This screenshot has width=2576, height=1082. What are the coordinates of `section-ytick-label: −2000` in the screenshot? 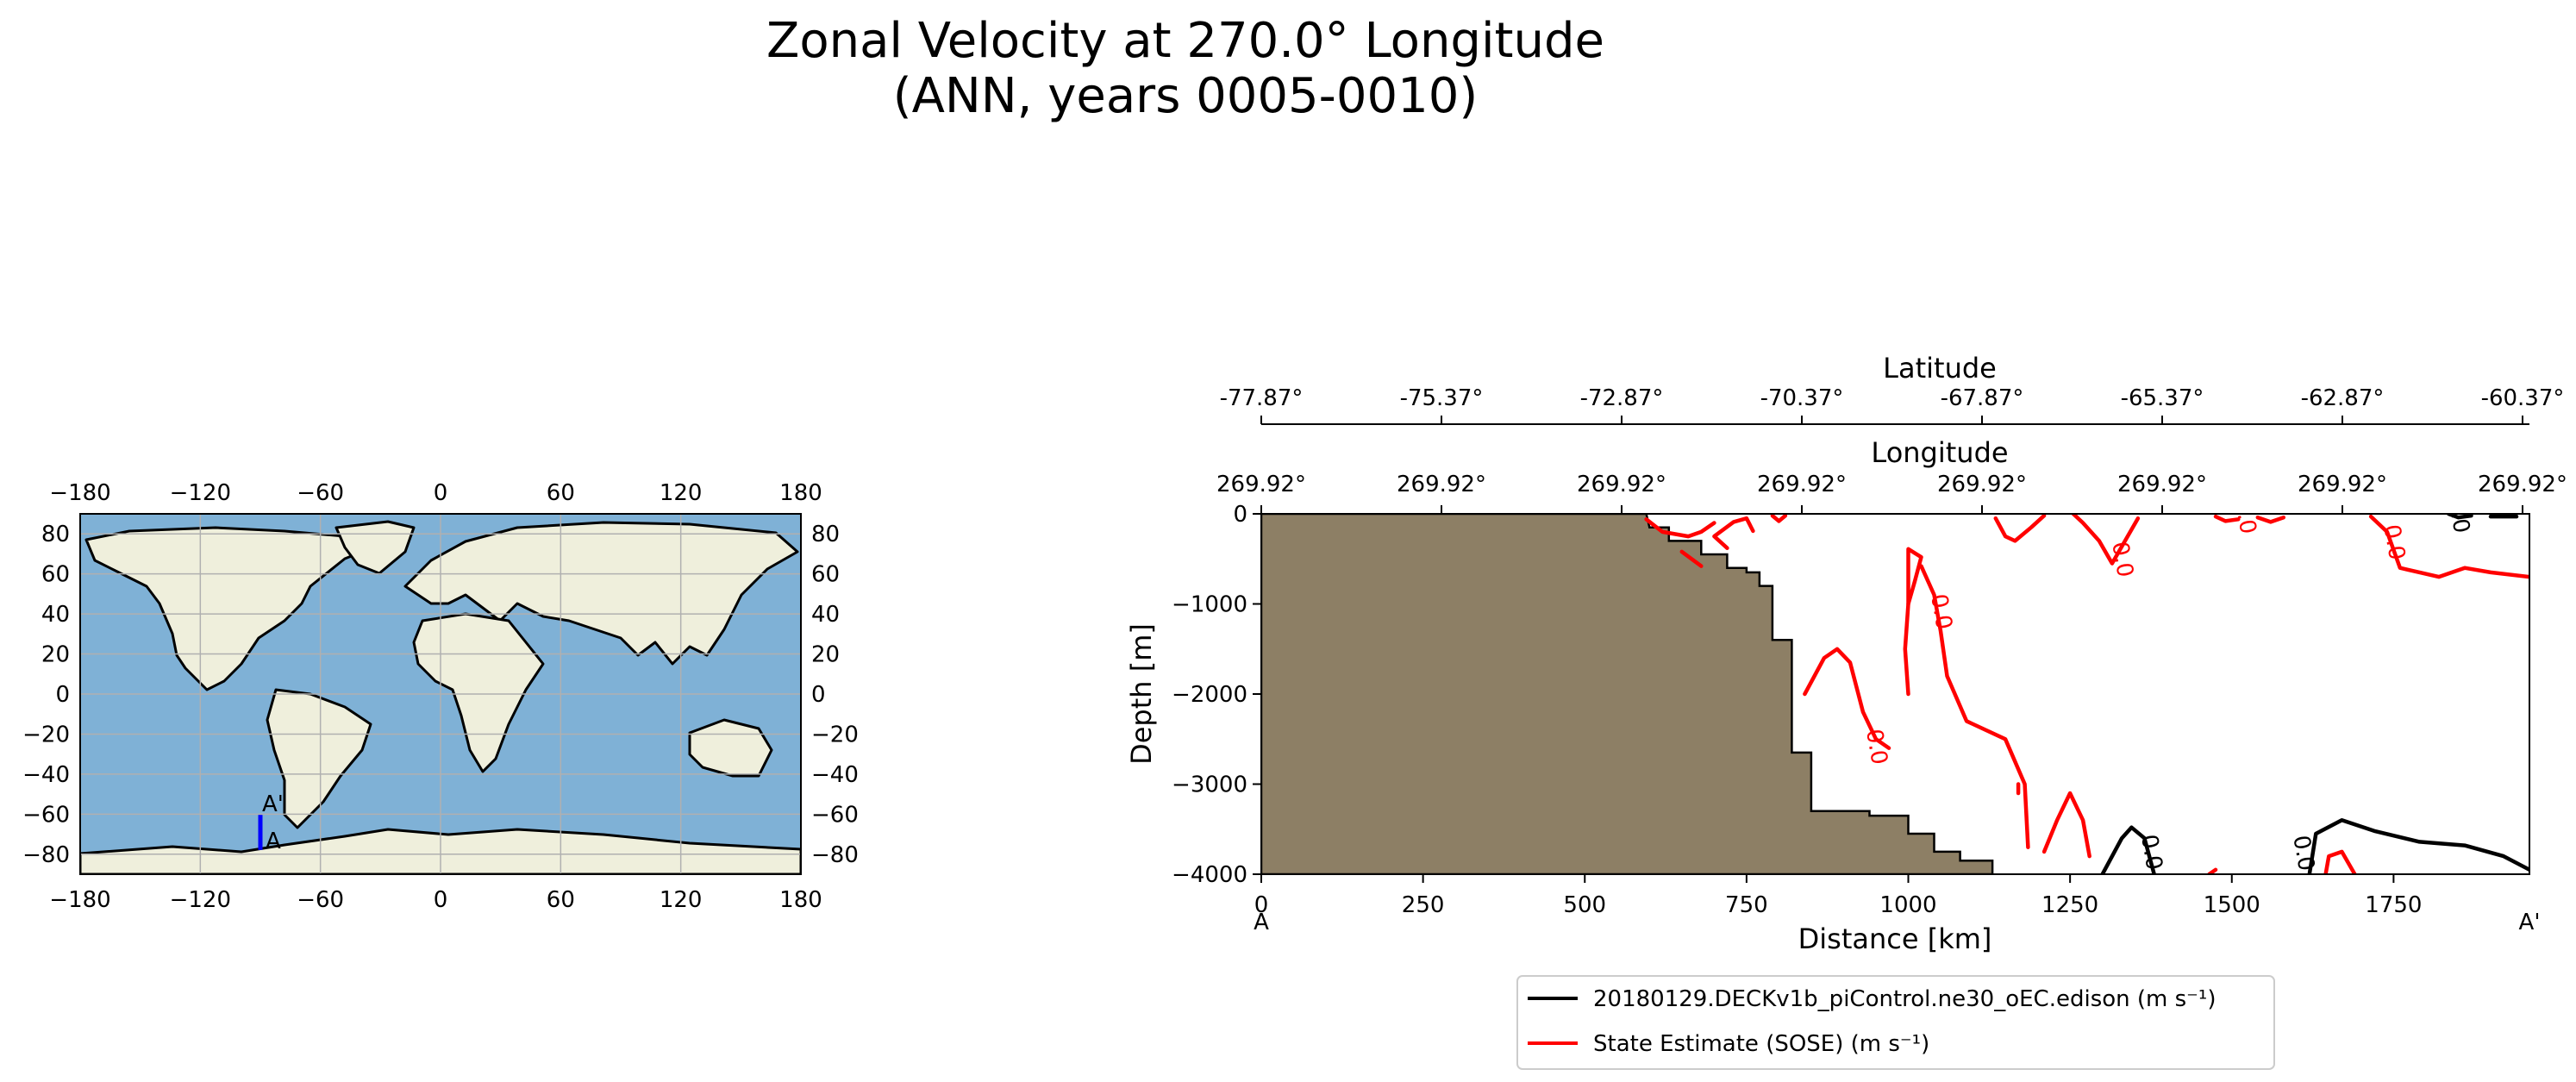 It's located at (1209, 695).